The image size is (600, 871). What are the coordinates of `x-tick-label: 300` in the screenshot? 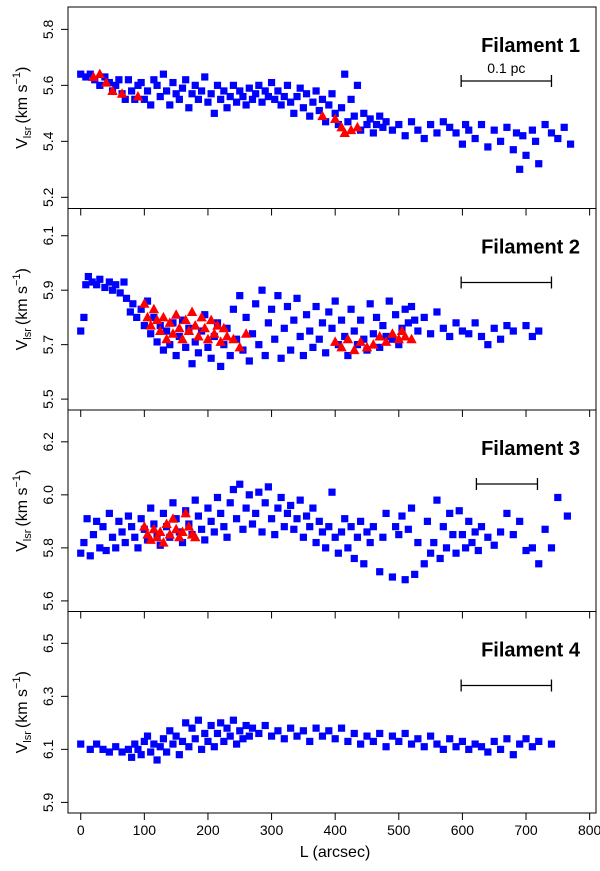 It's located at (272, 830).